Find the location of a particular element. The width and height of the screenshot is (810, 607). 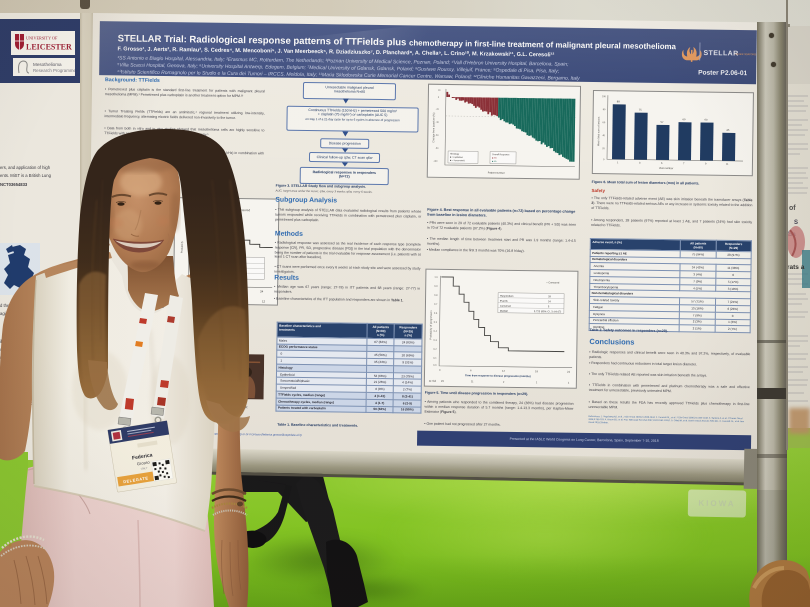

svg-text: Median is located at coordinates (504, 311).